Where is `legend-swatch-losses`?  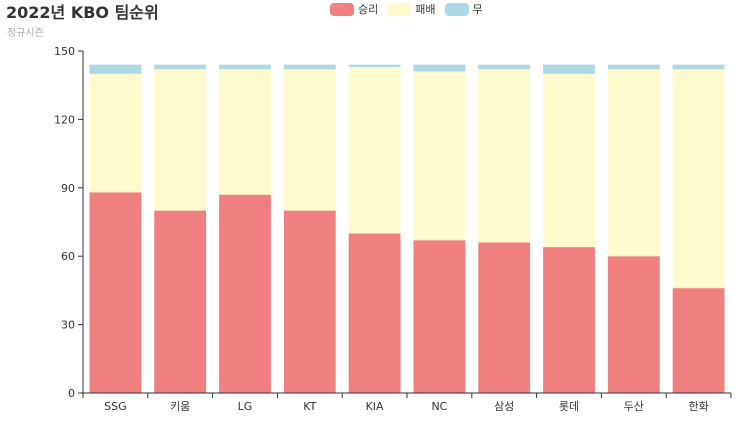 legend-swatch-losses is located at coordinates (399, 9).